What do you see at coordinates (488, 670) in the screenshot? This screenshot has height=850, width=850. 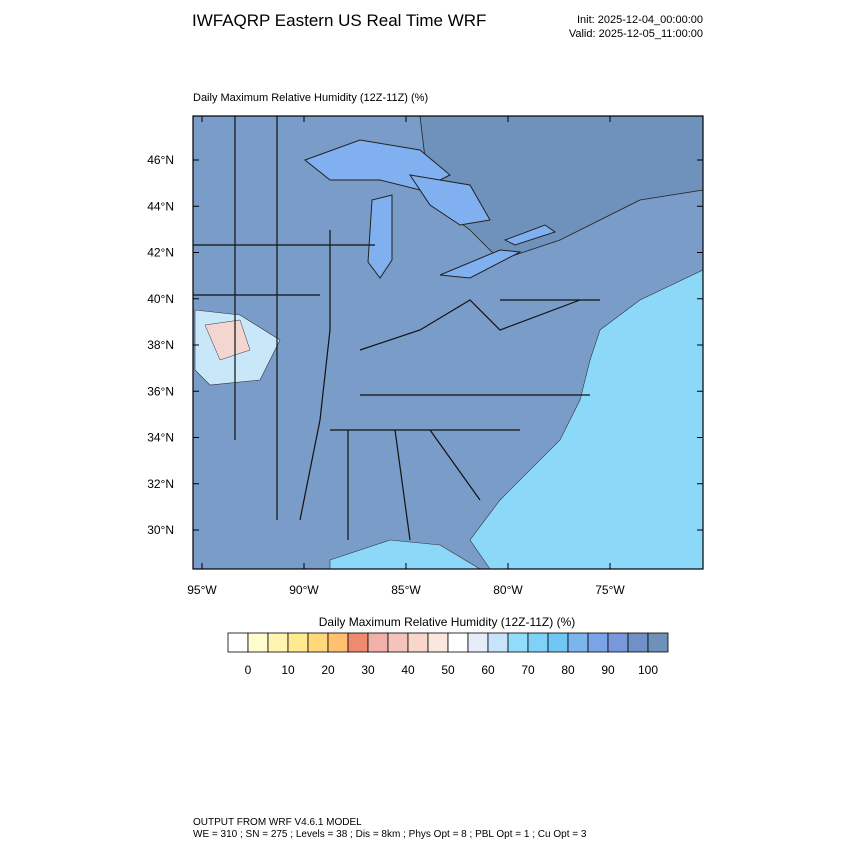 I see `colorbar-label: 60` at bounding box center [488, 670].